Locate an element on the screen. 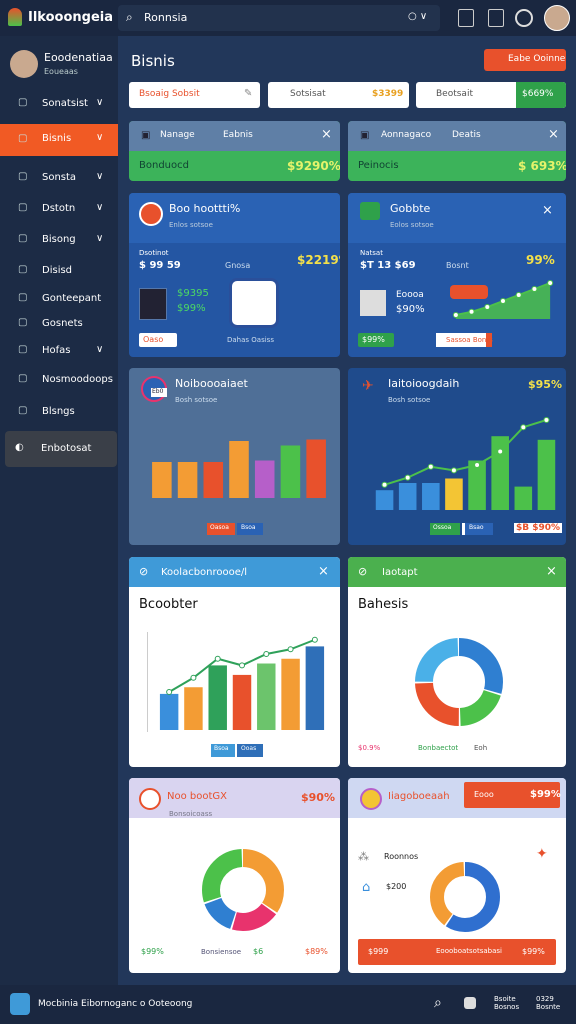 Image resolution: width=576 pixels, height=1024 pixels. axis is located at coordinates (147, 682).